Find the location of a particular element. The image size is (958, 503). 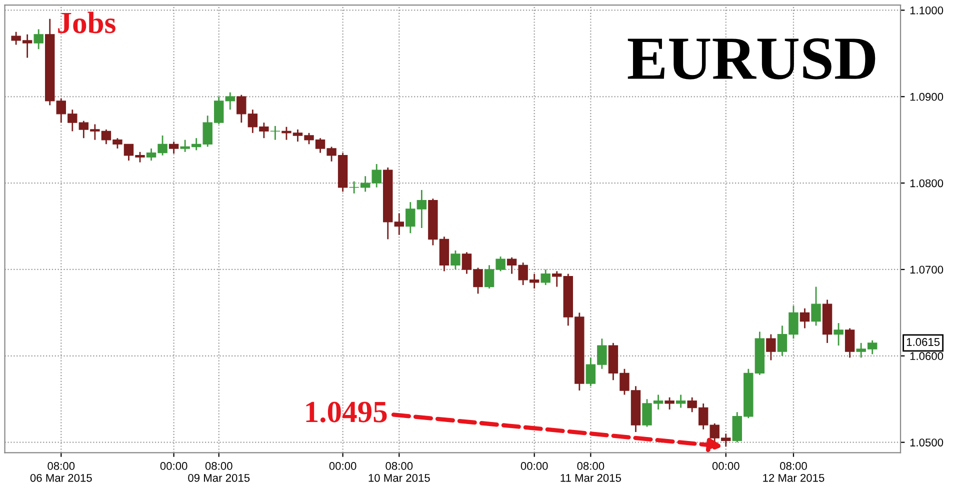

text: 1.0615 is located at coordinates (923, 342).